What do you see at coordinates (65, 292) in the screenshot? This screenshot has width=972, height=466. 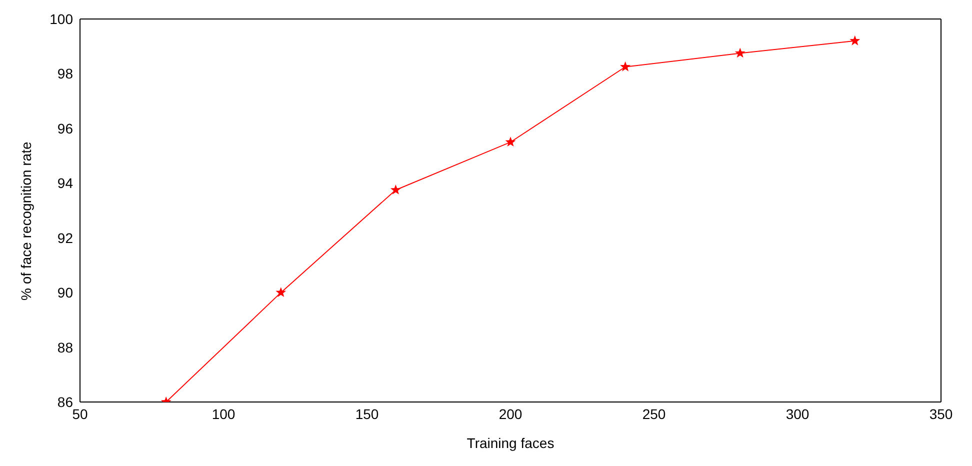 I see `y-tick-label: 90` at bounding box center [65, 292].